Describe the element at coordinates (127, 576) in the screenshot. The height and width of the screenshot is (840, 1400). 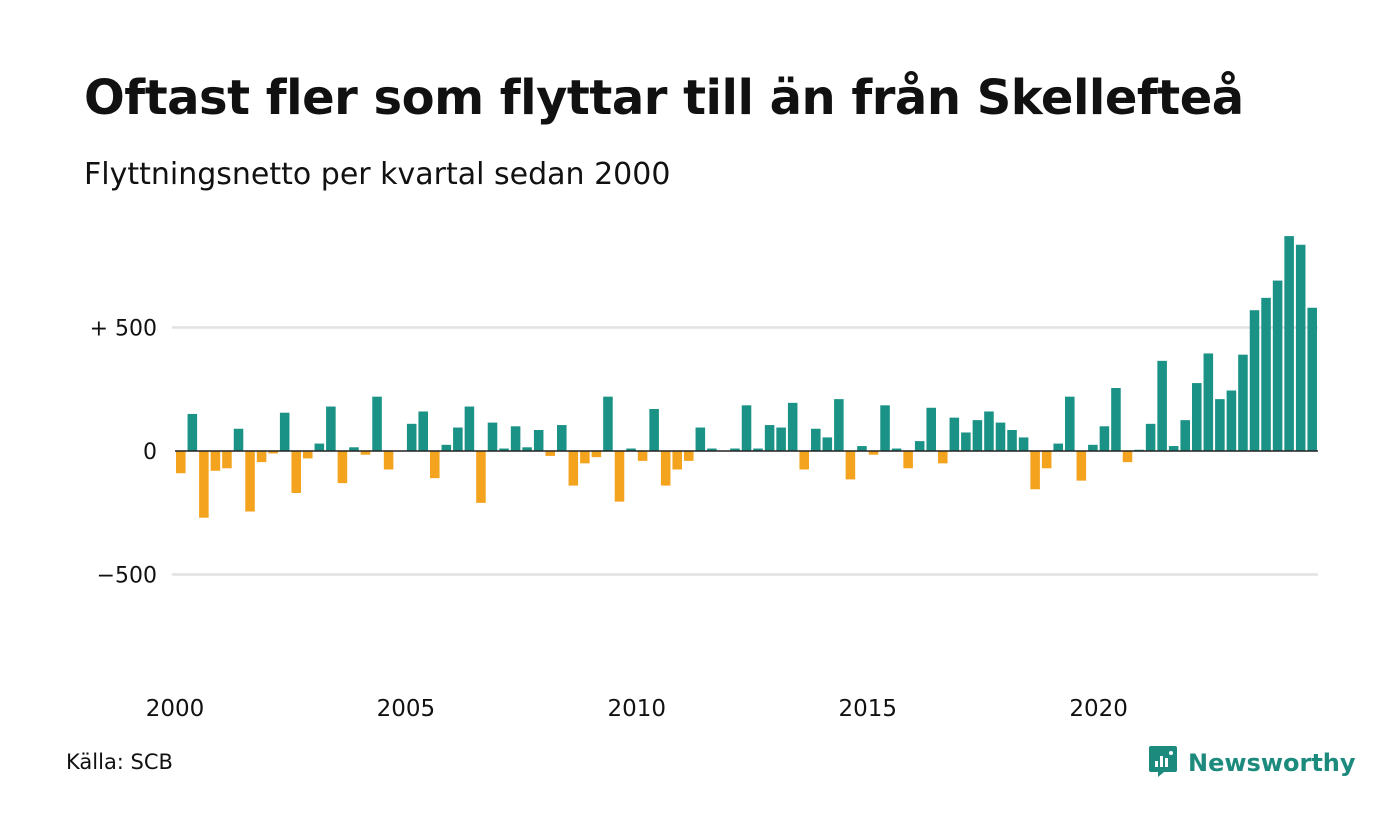
I see `y-tick-label: −500` at that location.